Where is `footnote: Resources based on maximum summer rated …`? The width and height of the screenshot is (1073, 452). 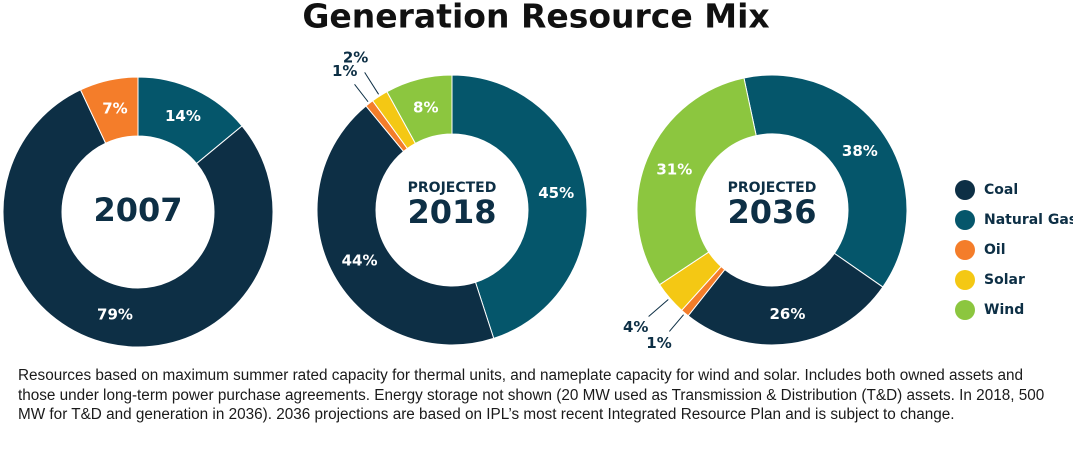 footnote: Resources based on maximum summer rated … is located at coordinates (531, 395).